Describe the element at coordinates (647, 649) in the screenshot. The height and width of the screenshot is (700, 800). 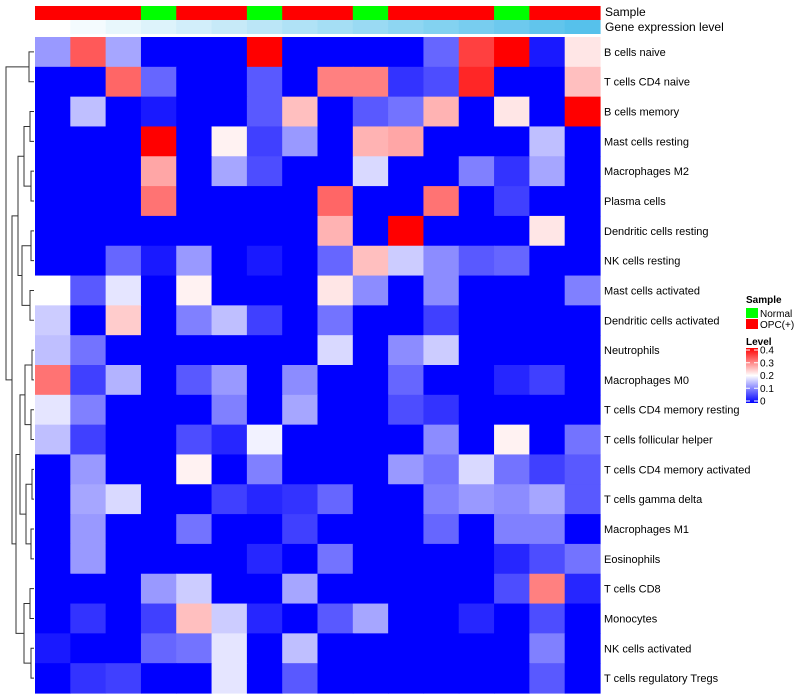
I see `row-label: NK cells activated` at that location.